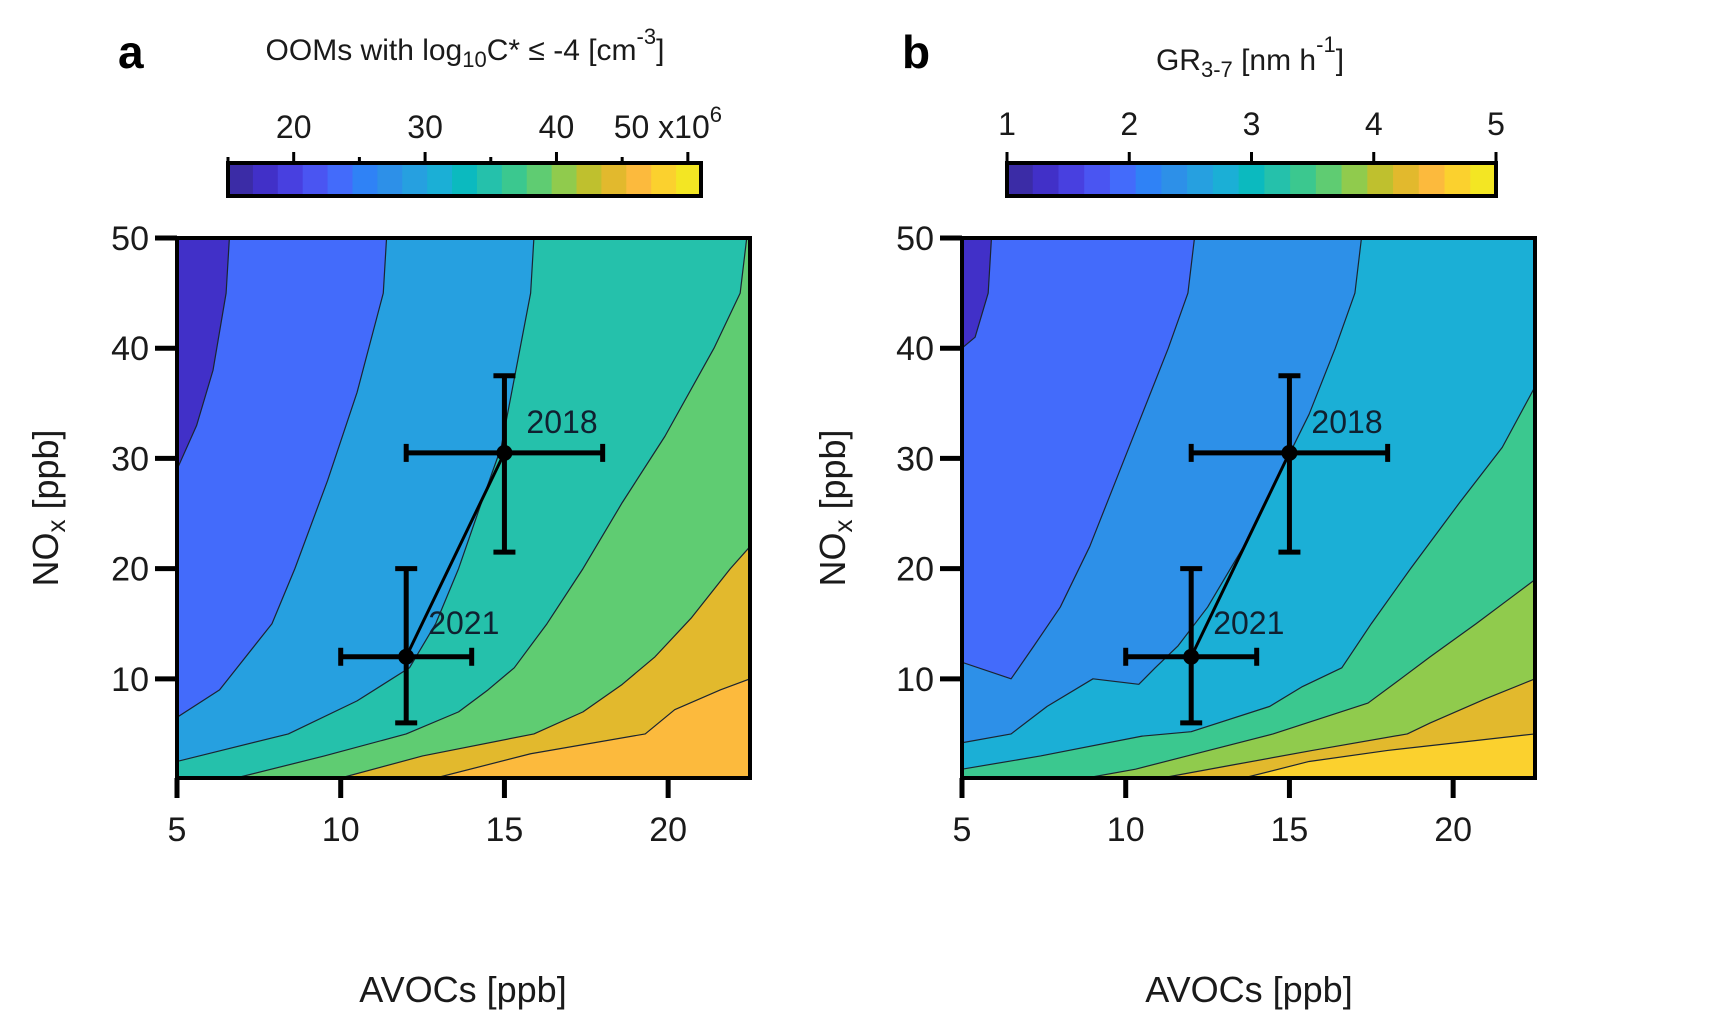 The width and height of the screenshot is (1731, 1018). Describe the element at coordinates (48, 507) in the screenshot. I see `y-axis-label-a: NOx [ppb]` at that location.